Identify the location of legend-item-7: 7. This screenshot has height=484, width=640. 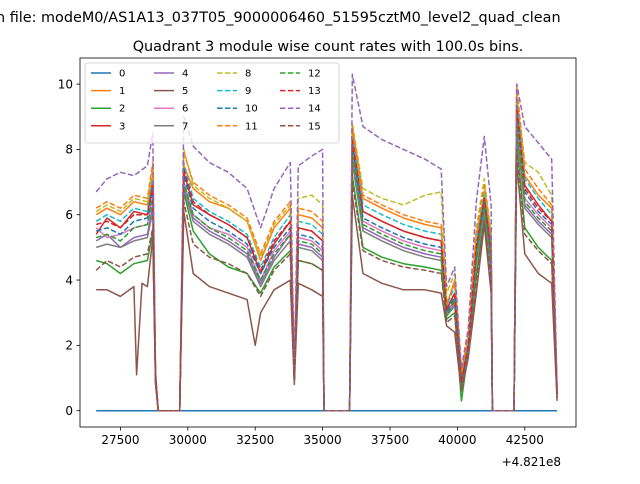
(171, 126).